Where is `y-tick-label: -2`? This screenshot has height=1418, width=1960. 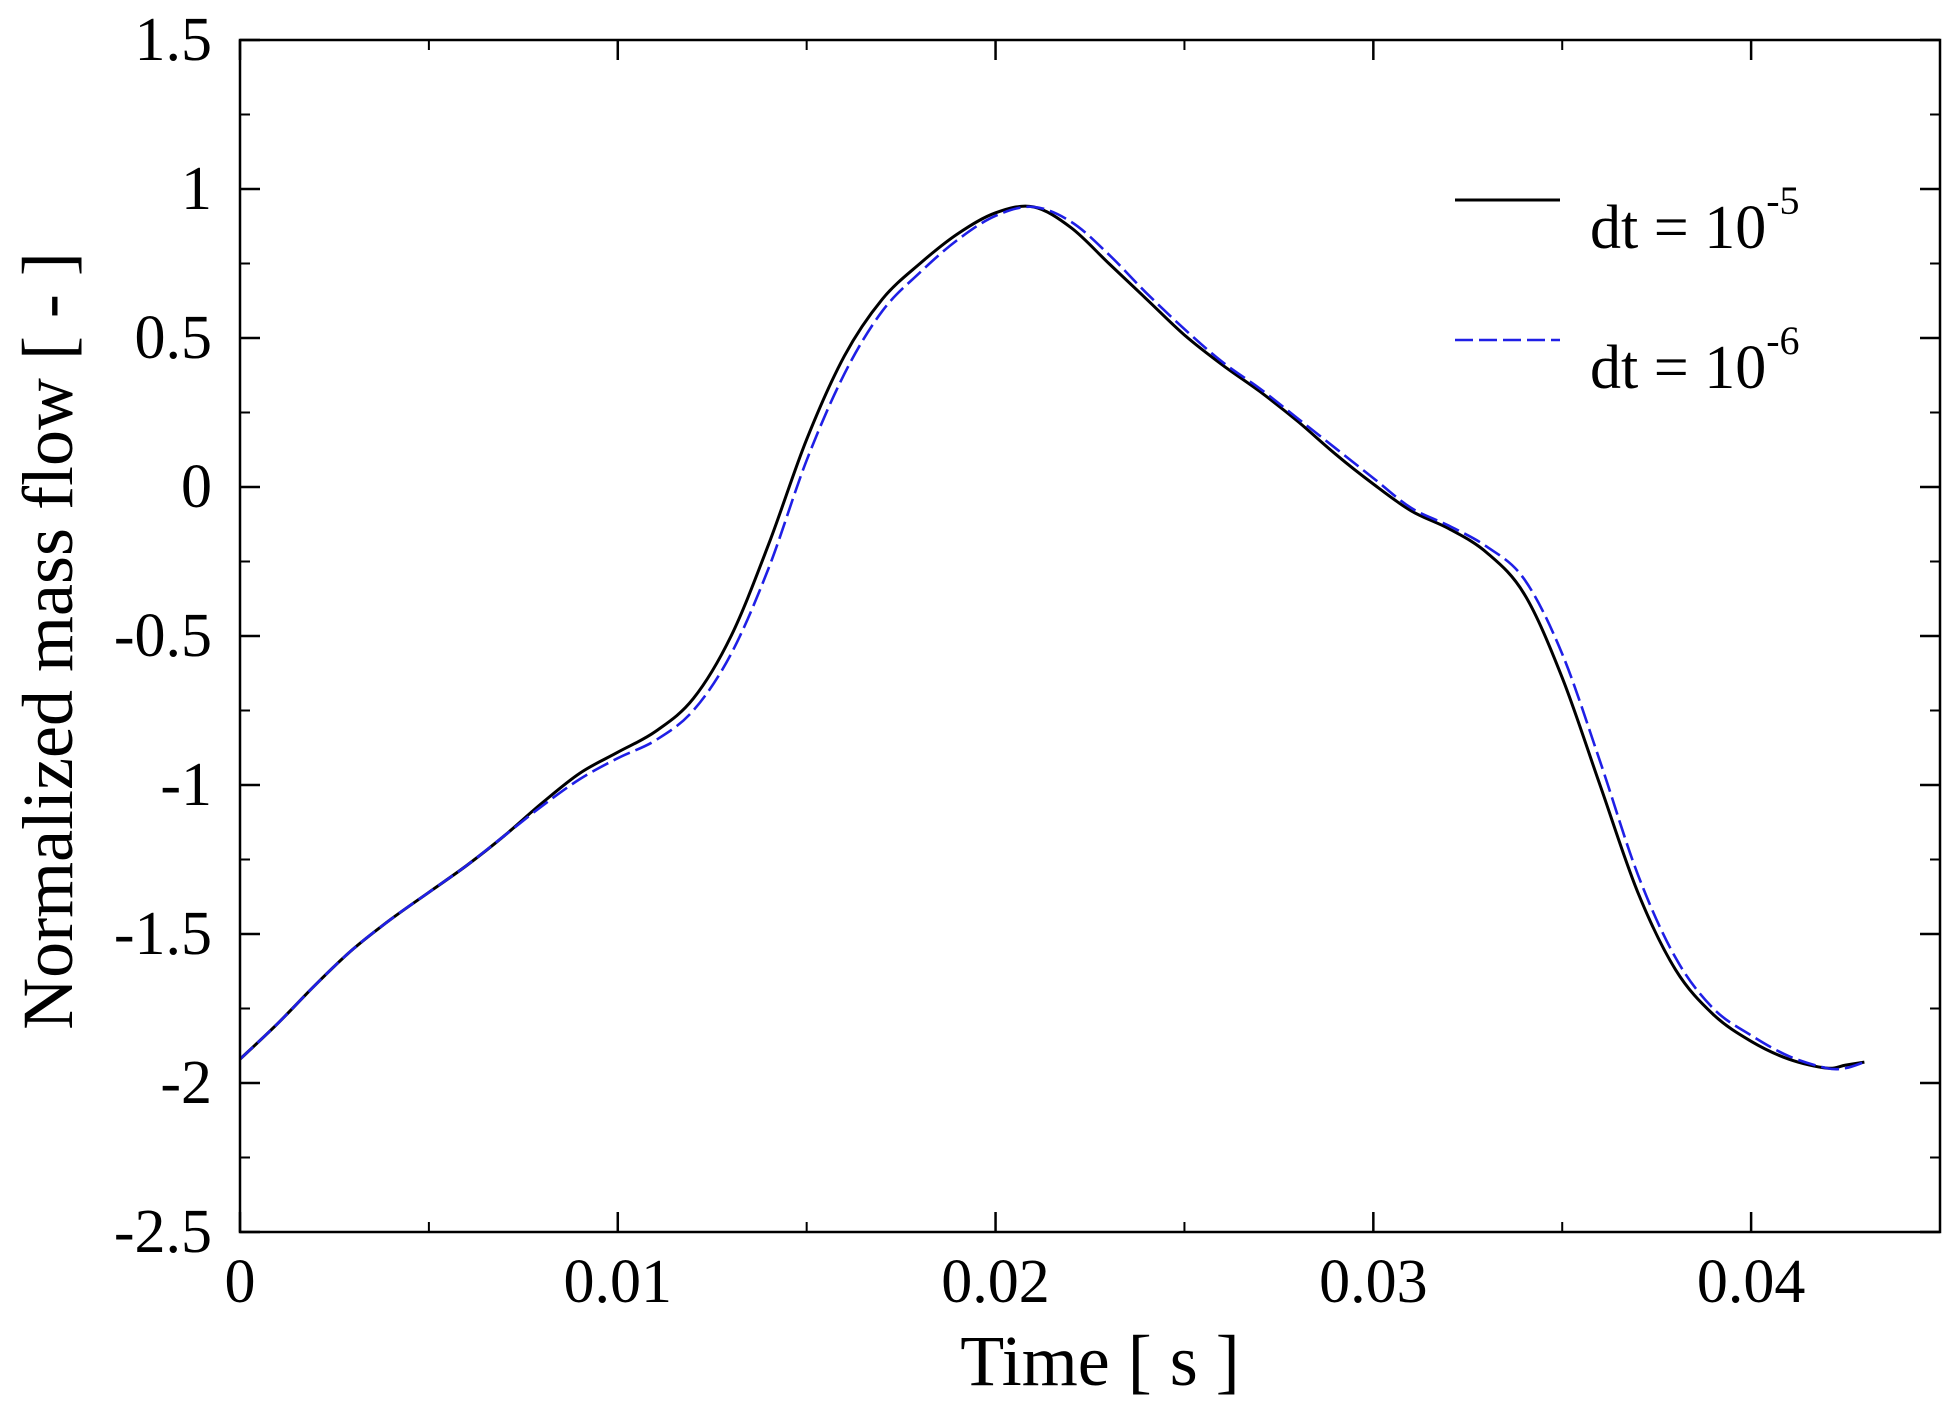 y-tick-label: -2 is located at coordinates (186, 1083).